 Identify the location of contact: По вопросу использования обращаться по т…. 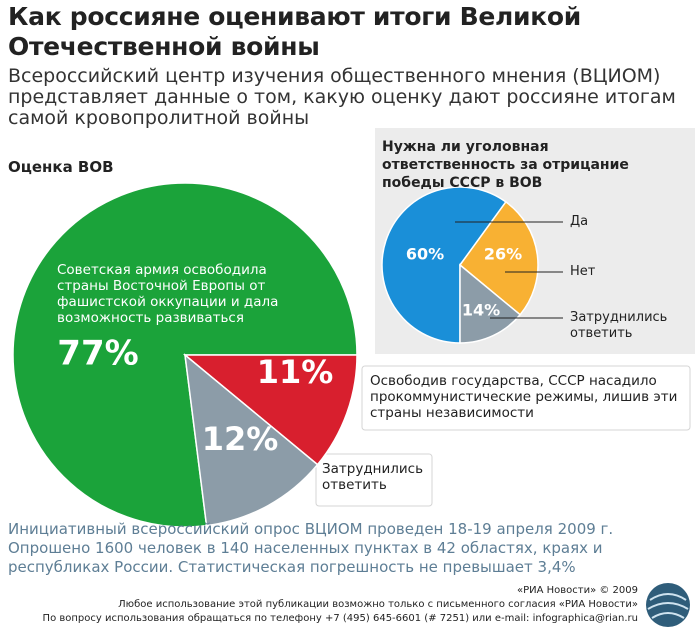
(340, 618).